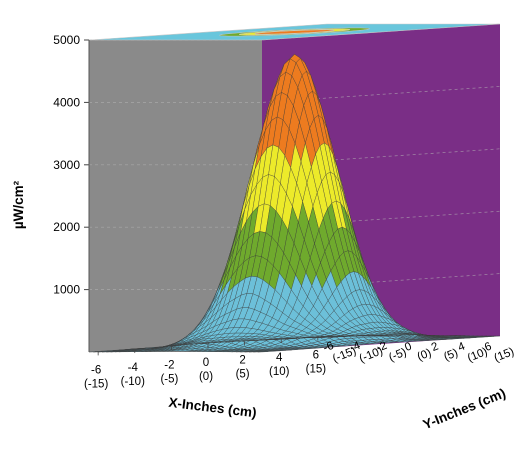  Describe the element at coordinates (133, 368) in the screenshot. I see `x-tick-label: -4` at that location.